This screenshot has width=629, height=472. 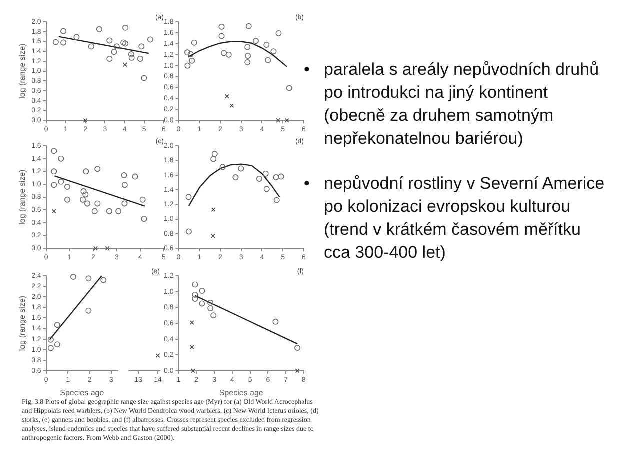 I want to click on text: • paralela s areály nepůvodních druhů po introdukci na jiný kontinent (obecně za druhem samotným nepřekonatelnou bariérou), so click(x=452, y=104).